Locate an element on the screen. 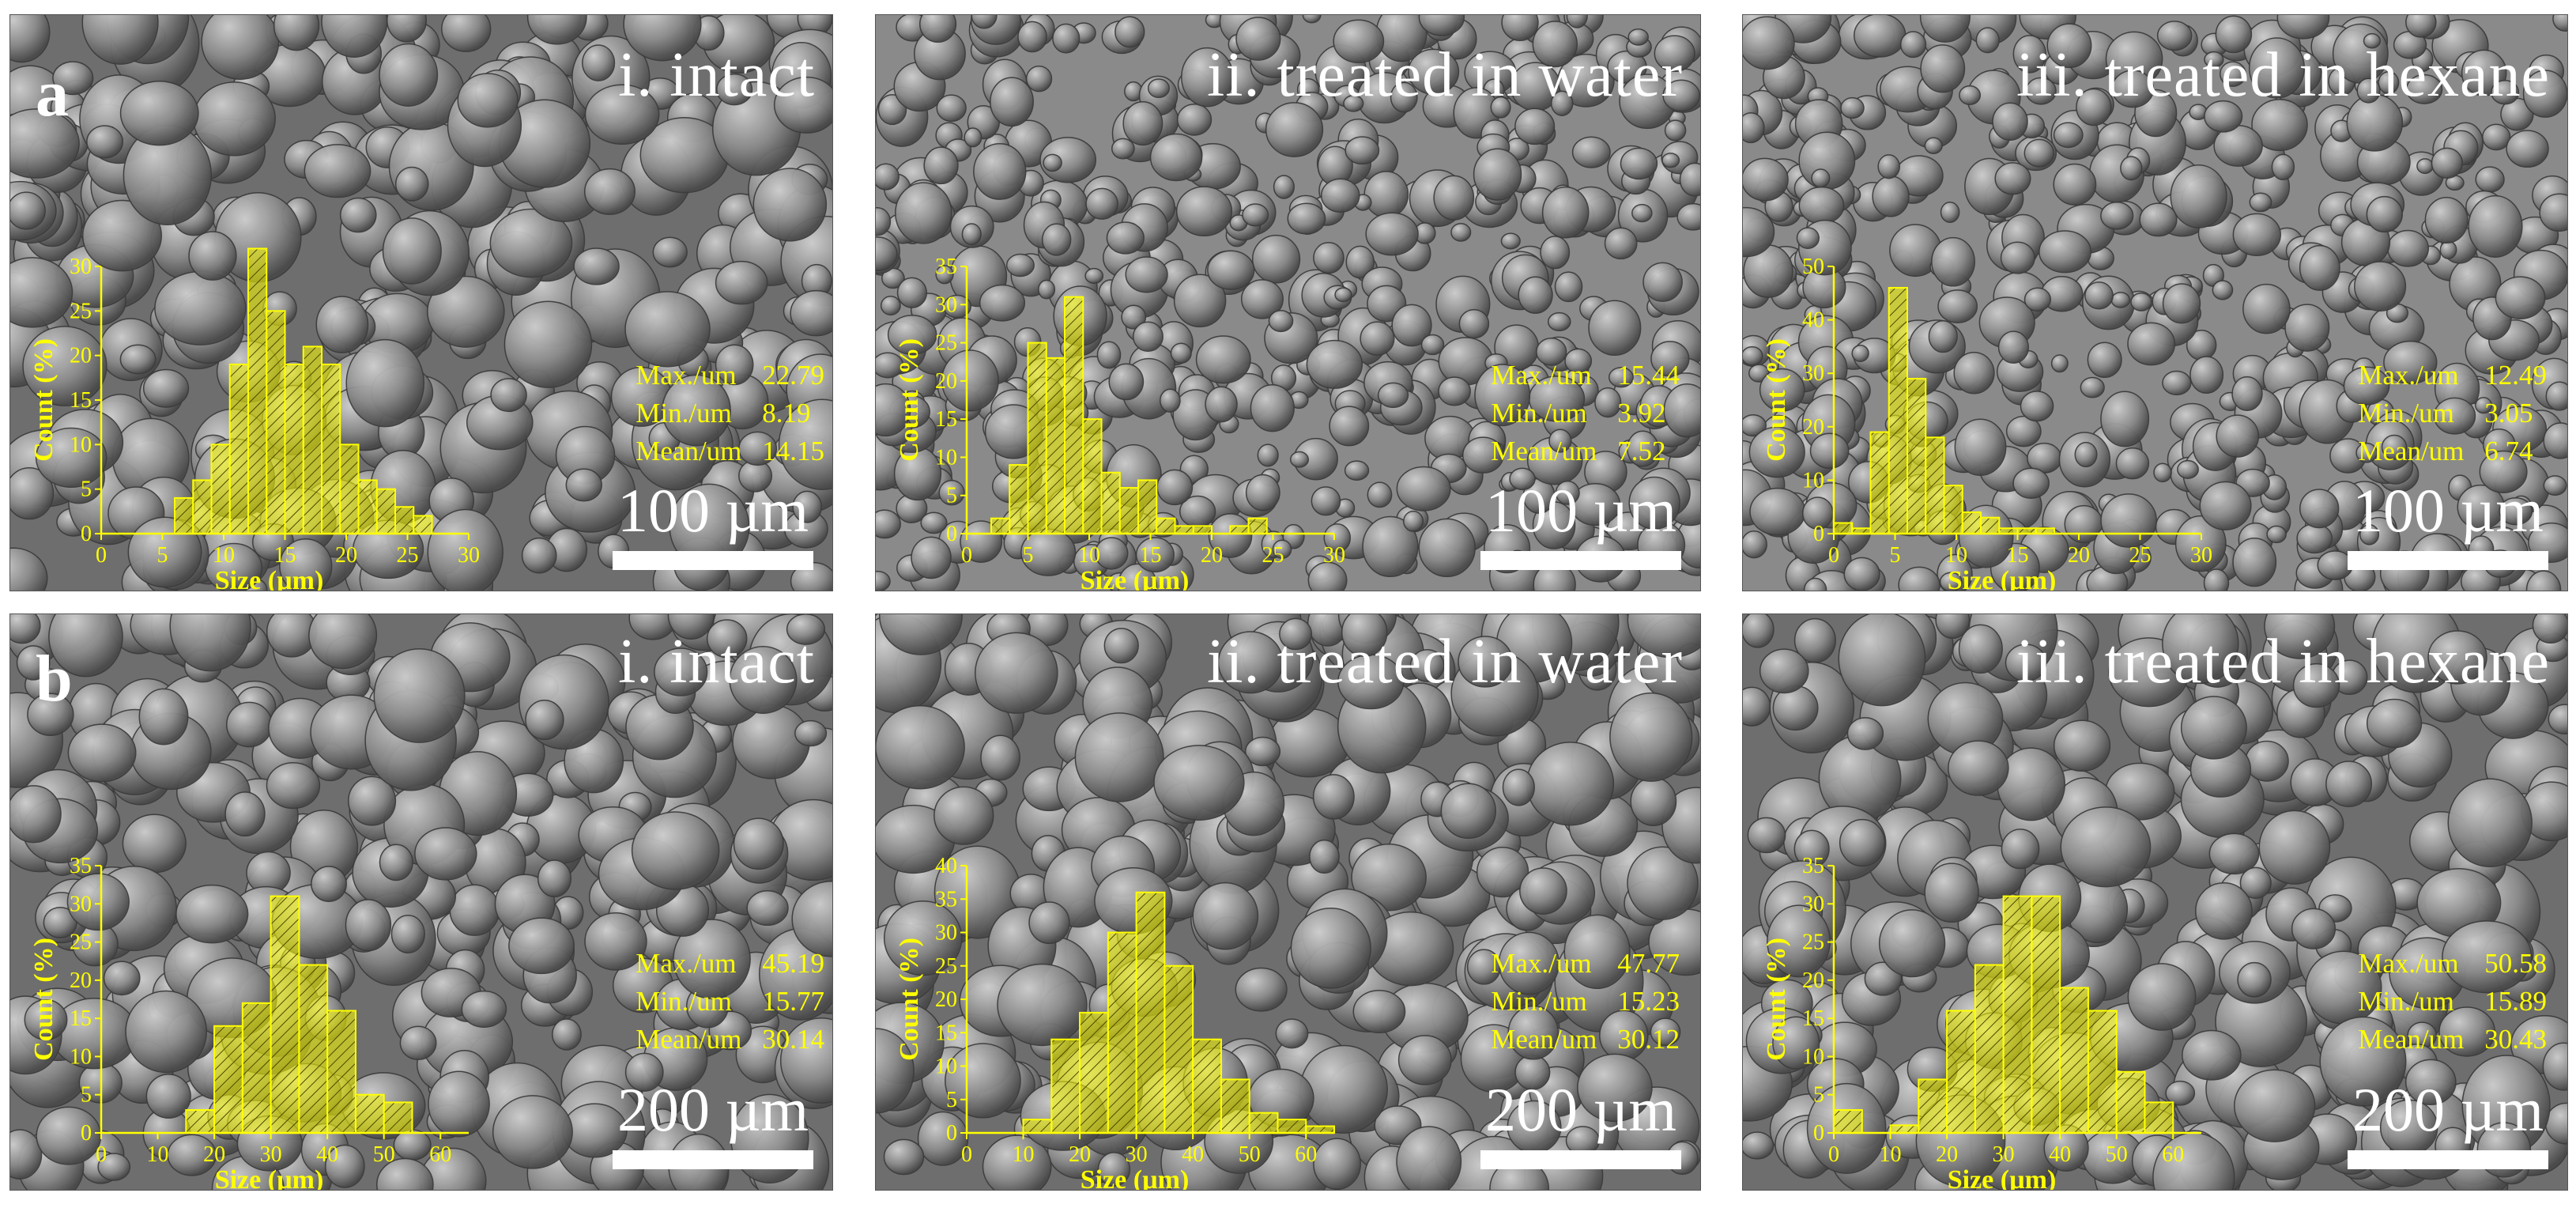  stat-value: 3.05 is located at coordinates (2508, 413).